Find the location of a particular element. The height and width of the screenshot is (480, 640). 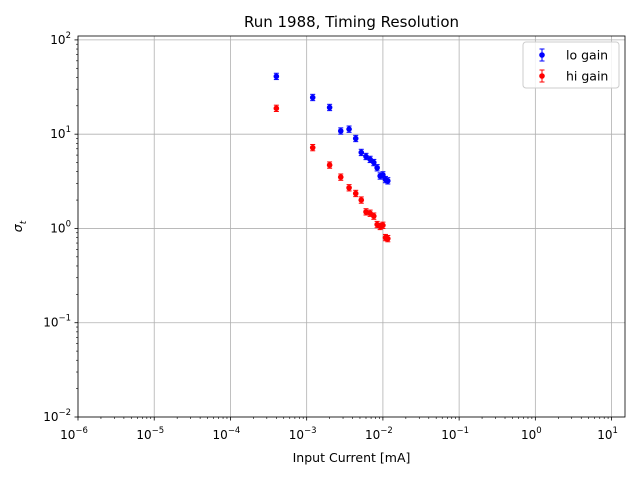

data-points is located at coordinates (332, 157).